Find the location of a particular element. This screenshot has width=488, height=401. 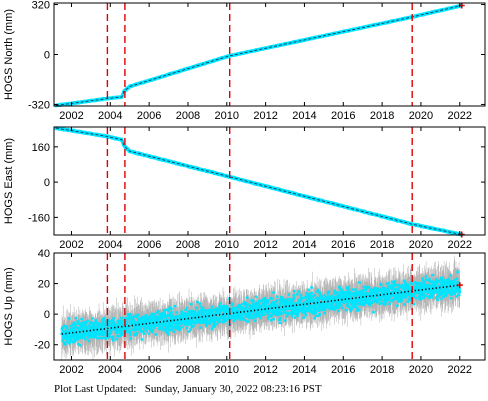

latest-point-marker is located at coordinates (459, 285).